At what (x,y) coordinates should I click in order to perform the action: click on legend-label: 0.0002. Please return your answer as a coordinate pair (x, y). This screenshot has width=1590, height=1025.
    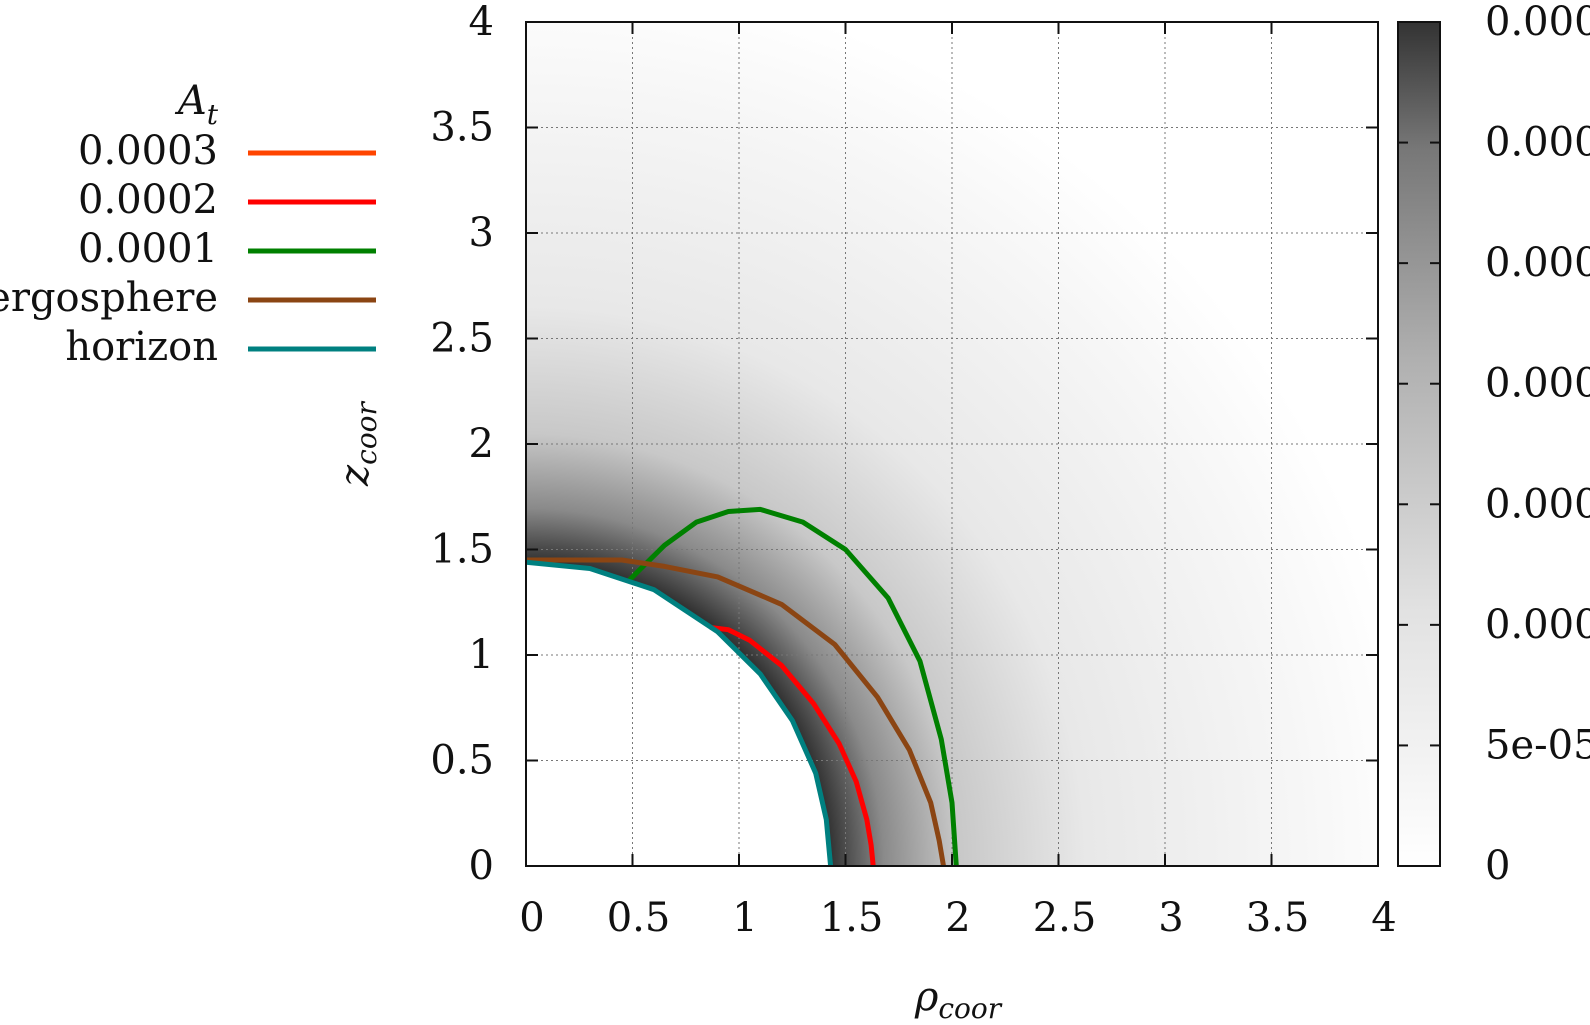
    Looking at the image, I should click on (148, 200).